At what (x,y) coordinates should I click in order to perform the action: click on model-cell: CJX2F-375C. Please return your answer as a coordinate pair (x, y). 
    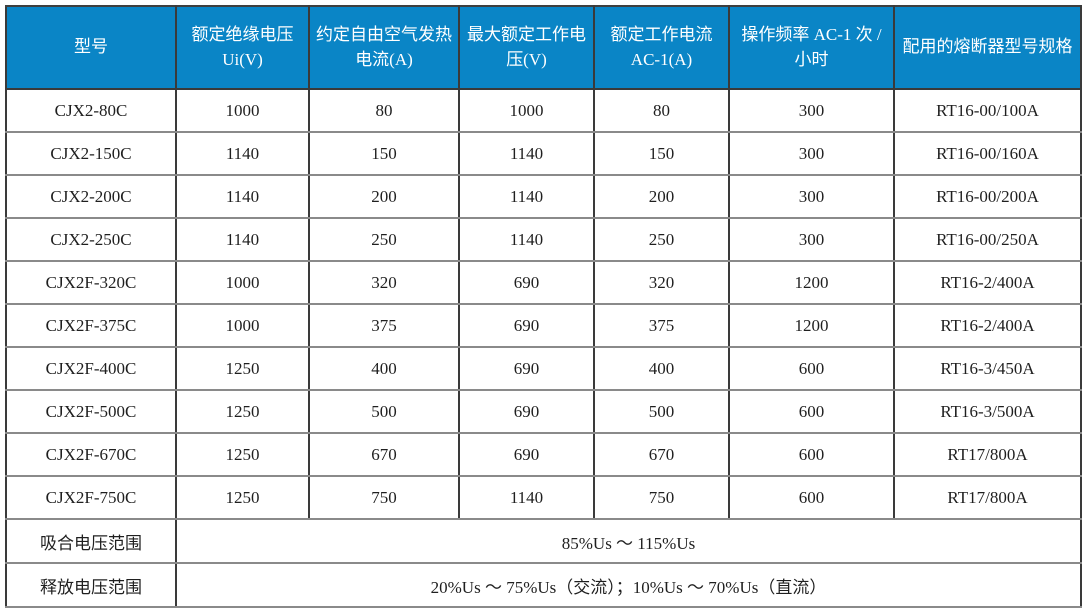
    Looking at the image, I should click on (91, 325).